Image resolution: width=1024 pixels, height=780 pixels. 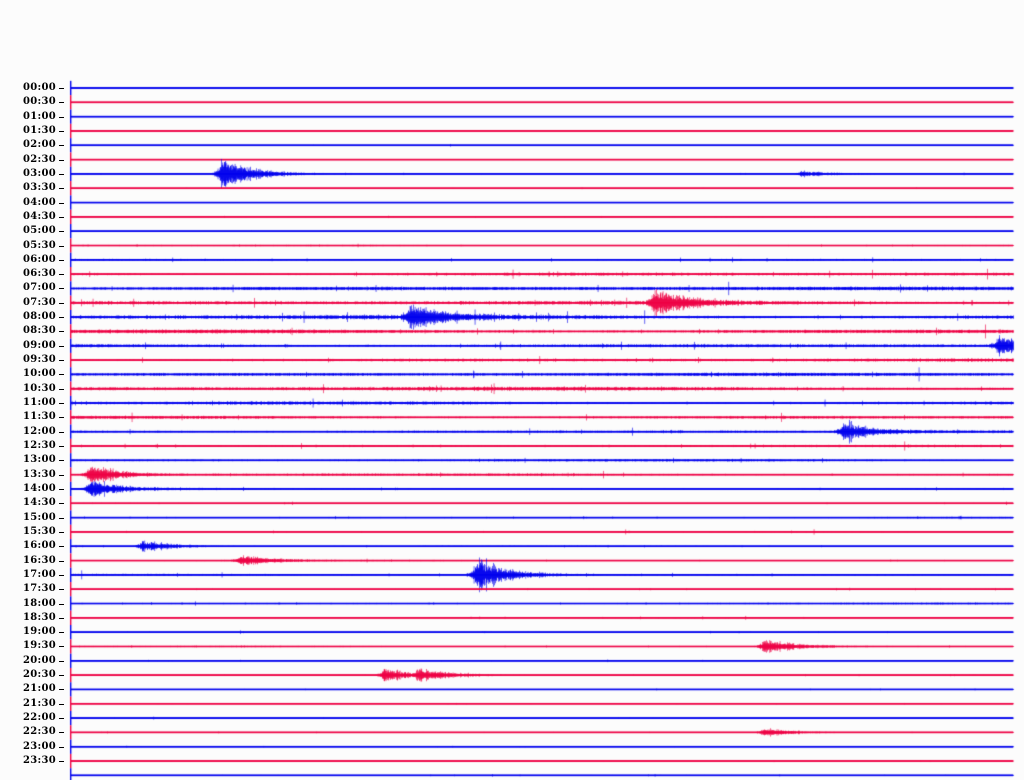 I want to click on time-tick-label: 16:00, so click(x=39, y=546).